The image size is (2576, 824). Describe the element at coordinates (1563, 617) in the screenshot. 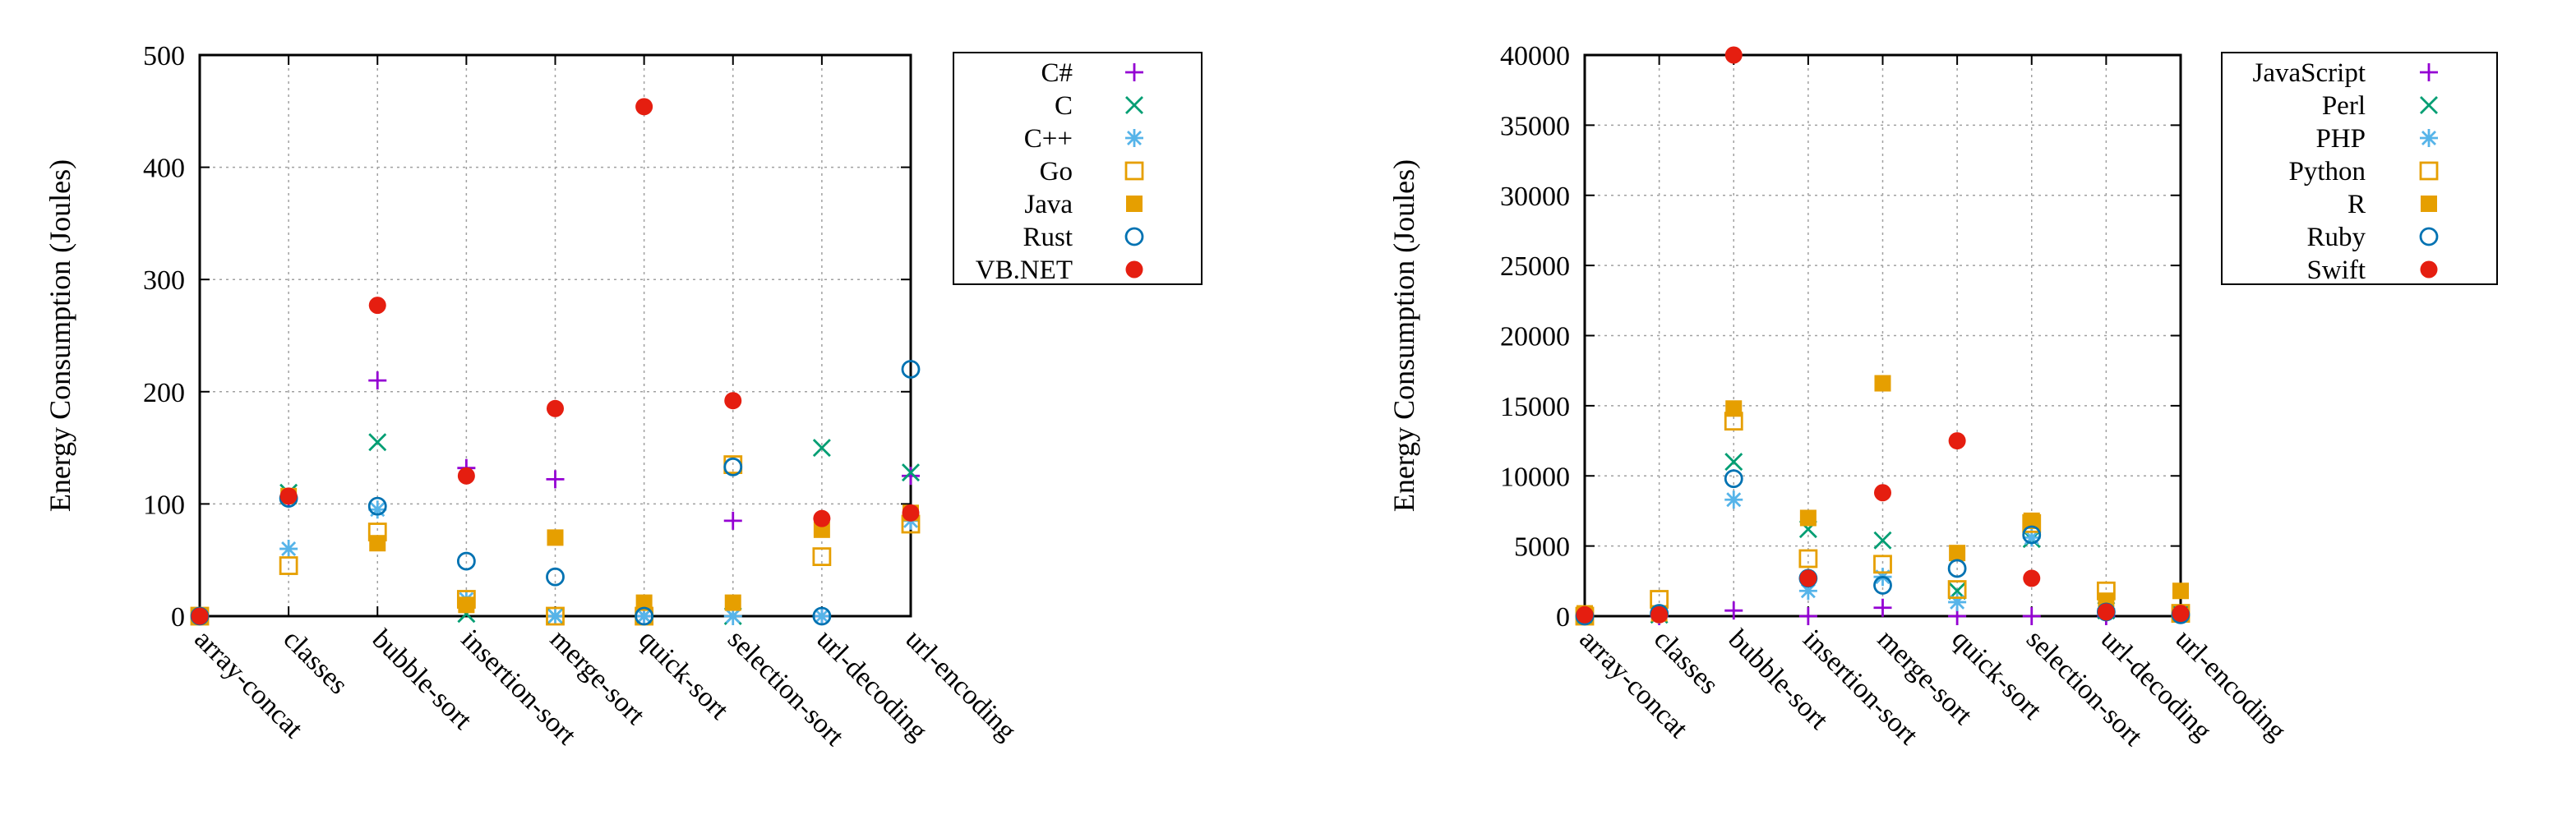

I see `y-tick-label: 0` at that location.